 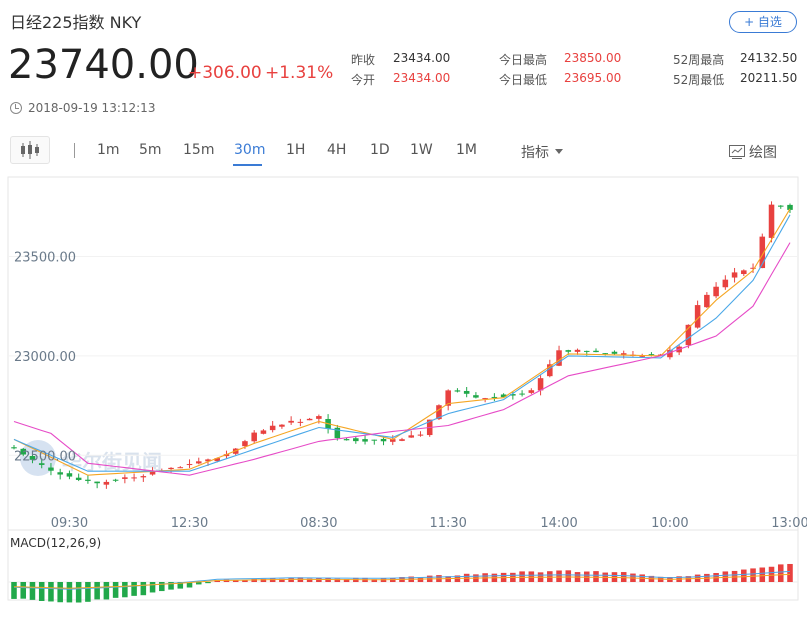 I want to click on timeframe-1m: 1m, so click(x=108, y=150).